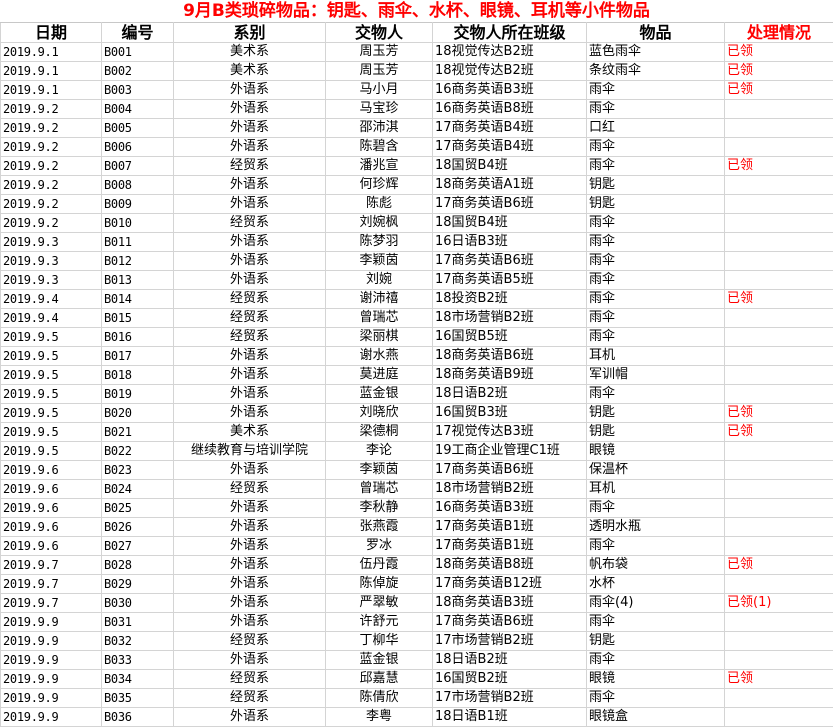  What do you see at coordinates (510, 223) in the screenshot?
I see `class-cell: 18国贸B4班` at bounding box center [510, 223].